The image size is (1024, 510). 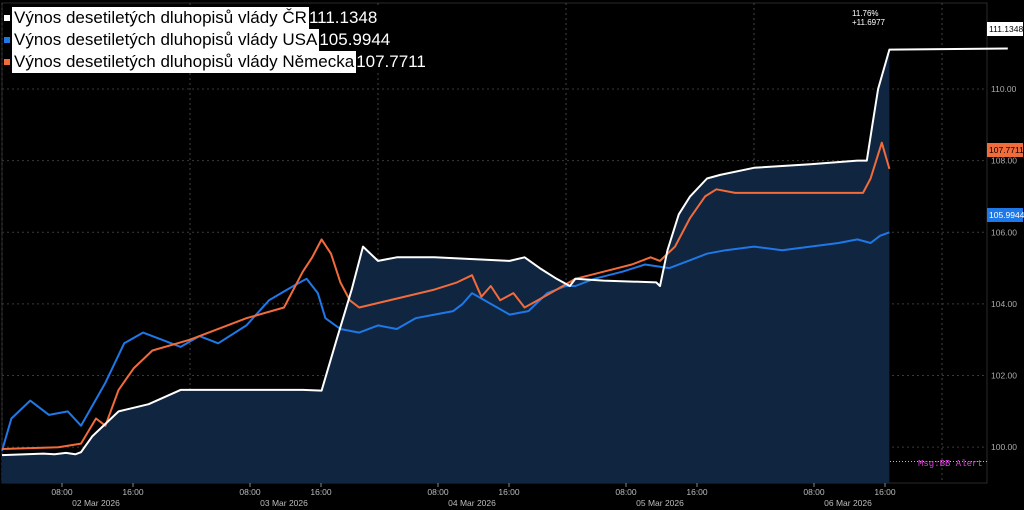 I want to click on x-day-label: 06 Mar 2026, so click(x=848, y=503).